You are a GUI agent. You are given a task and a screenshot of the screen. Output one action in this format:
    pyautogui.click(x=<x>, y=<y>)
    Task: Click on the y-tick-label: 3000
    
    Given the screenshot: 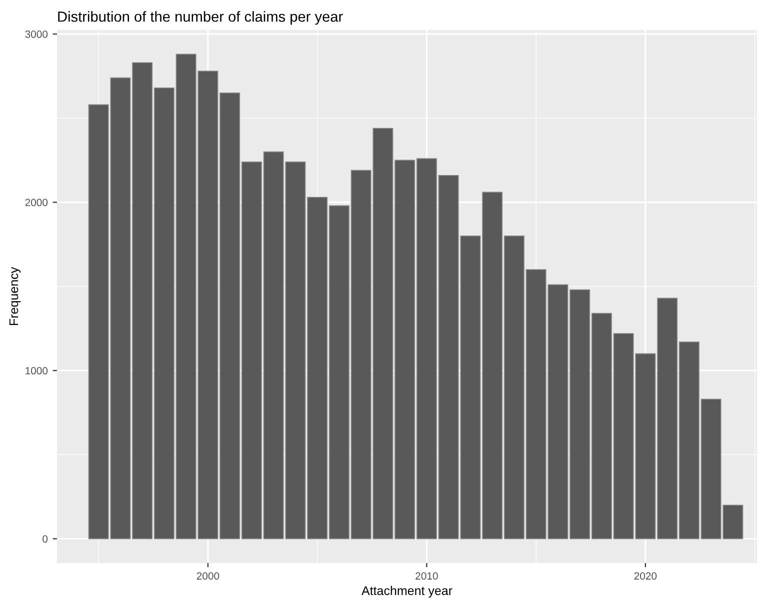 What is the action you would take?
    pyautogui.click(x=36, y=34)
    